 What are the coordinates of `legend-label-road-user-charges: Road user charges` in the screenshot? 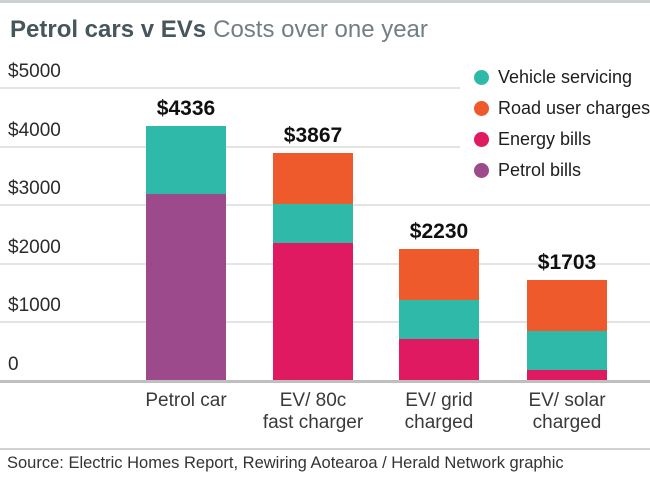 It's located at (574, 108).